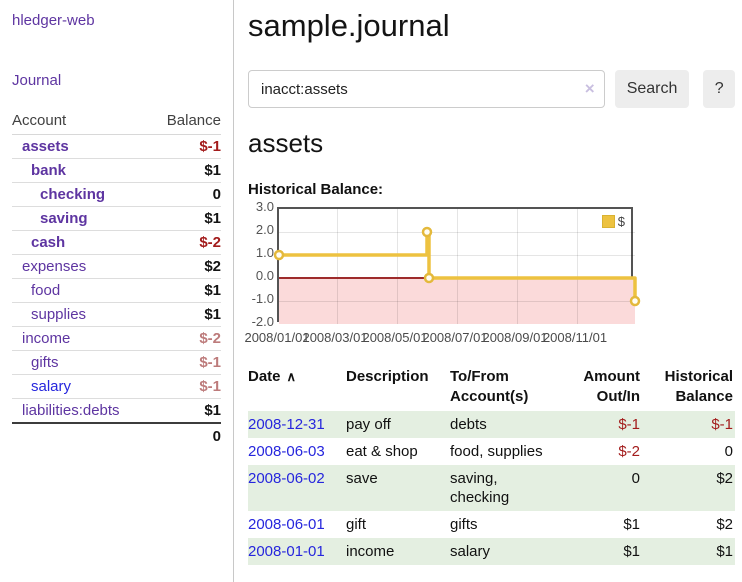 This screenshot has width=742, height=582. Describe the element at coordinates (724, 524) in the screenshot. I see `transaction-balance: $2` at that location.